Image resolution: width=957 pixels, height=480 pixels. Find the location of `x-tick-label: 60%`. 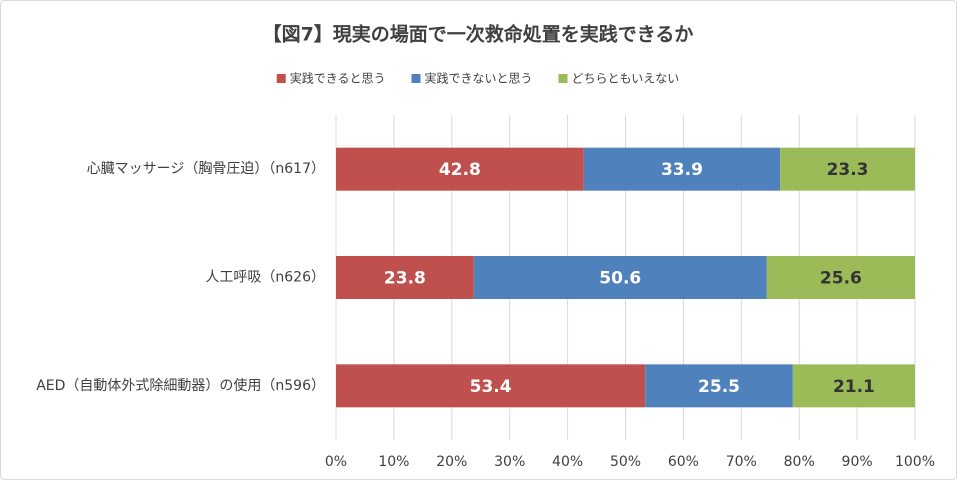

x-tick-label: 60% is located at coordinates (683, 462).